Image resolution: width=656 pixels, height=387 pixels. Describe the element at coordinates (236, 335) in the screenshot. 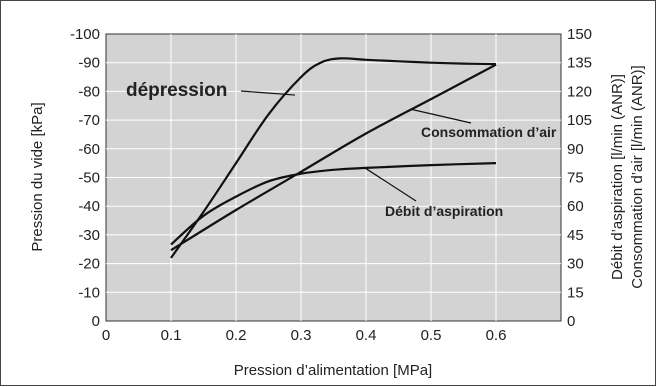

I see `x-tick-label: 0.2` at that location.